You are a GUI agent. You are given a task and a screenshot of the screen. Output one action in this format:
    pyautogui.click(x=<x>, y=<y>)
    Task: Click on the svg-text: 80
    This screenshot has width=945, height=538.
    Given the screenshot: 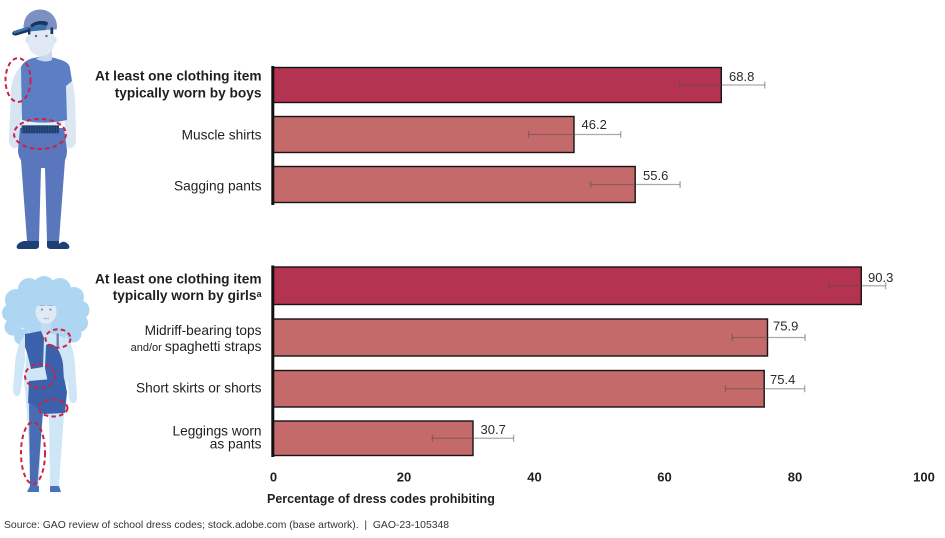 What is the action you would take?
    pyautogui.click(x=795, y=477)
    